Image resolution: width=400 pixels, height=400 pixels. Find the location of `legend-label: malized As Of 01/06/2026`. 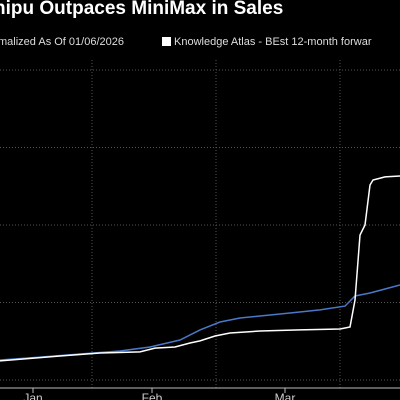

legend-label: malized As Of 01/06/2026 is located at coordinates (62, 42).